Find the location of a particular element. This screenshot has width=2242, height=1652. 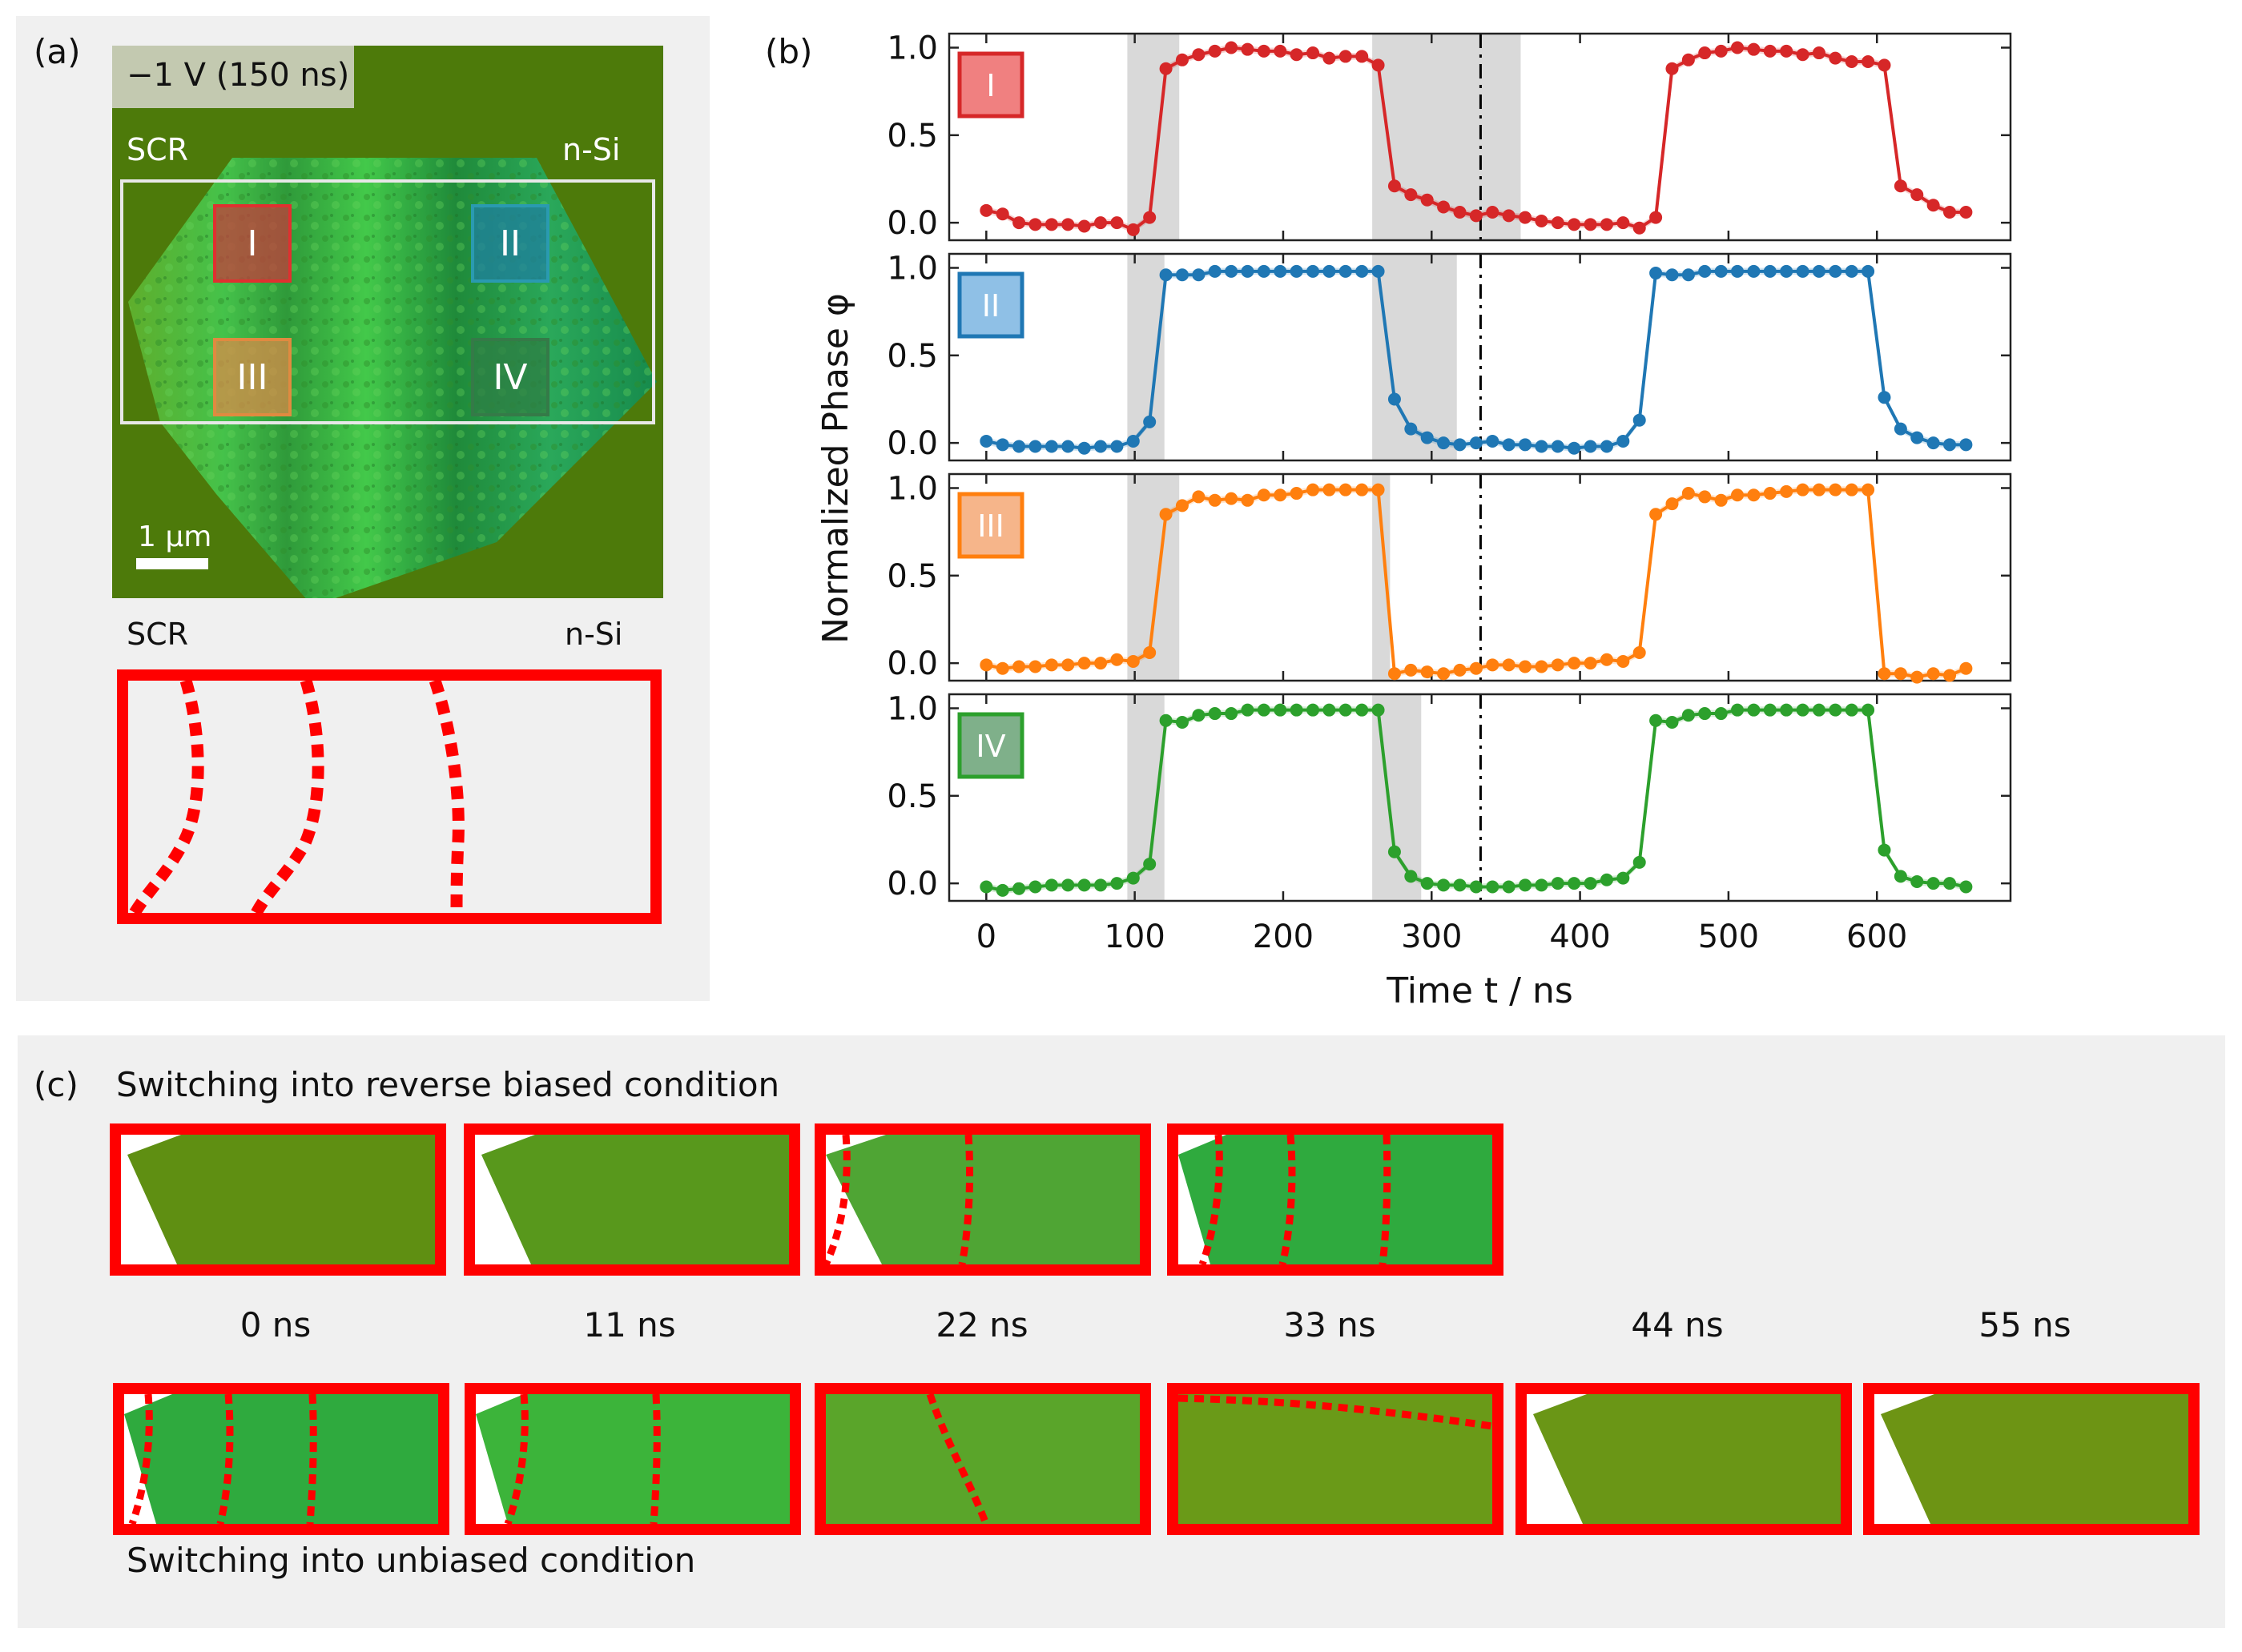

schematic-box is located at coordinates (389, 797).